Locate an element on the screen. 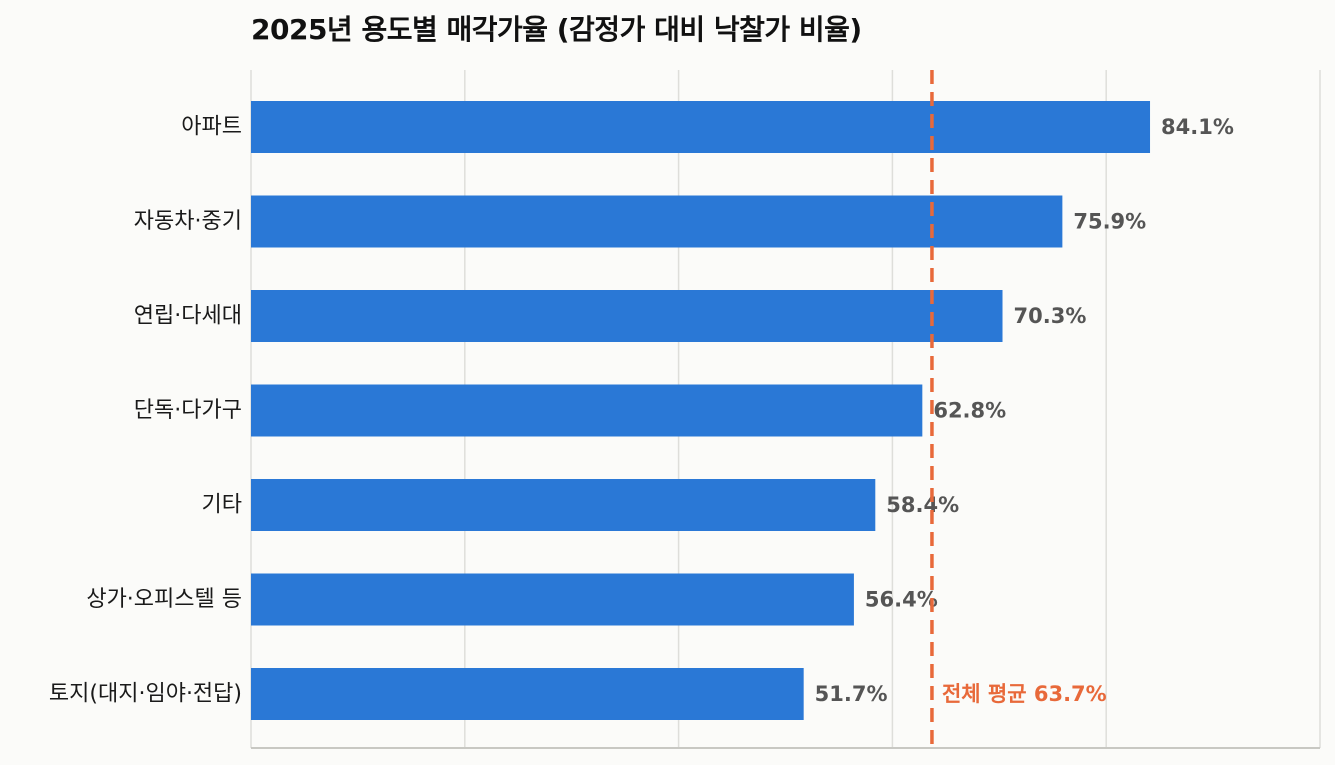 This screenshot has width=1335, height=765. category-label-2: 연립·다세대 is located at coordinates (188, 316).